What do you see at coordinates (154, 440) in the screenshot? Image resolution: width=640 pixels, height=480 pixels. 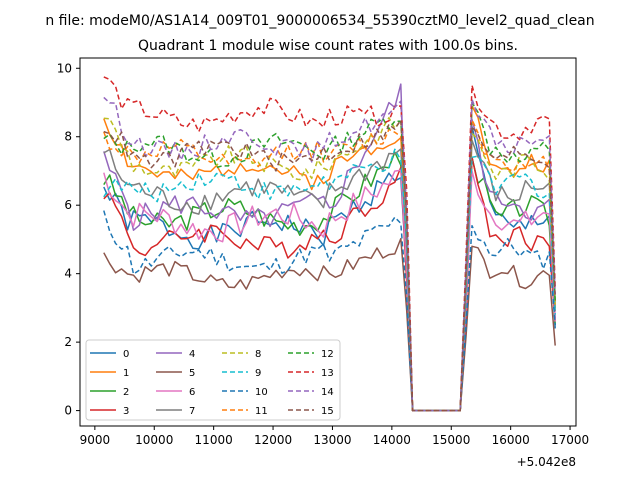 I see `x-tick-label: 10000` at bounding box center [154, 440].